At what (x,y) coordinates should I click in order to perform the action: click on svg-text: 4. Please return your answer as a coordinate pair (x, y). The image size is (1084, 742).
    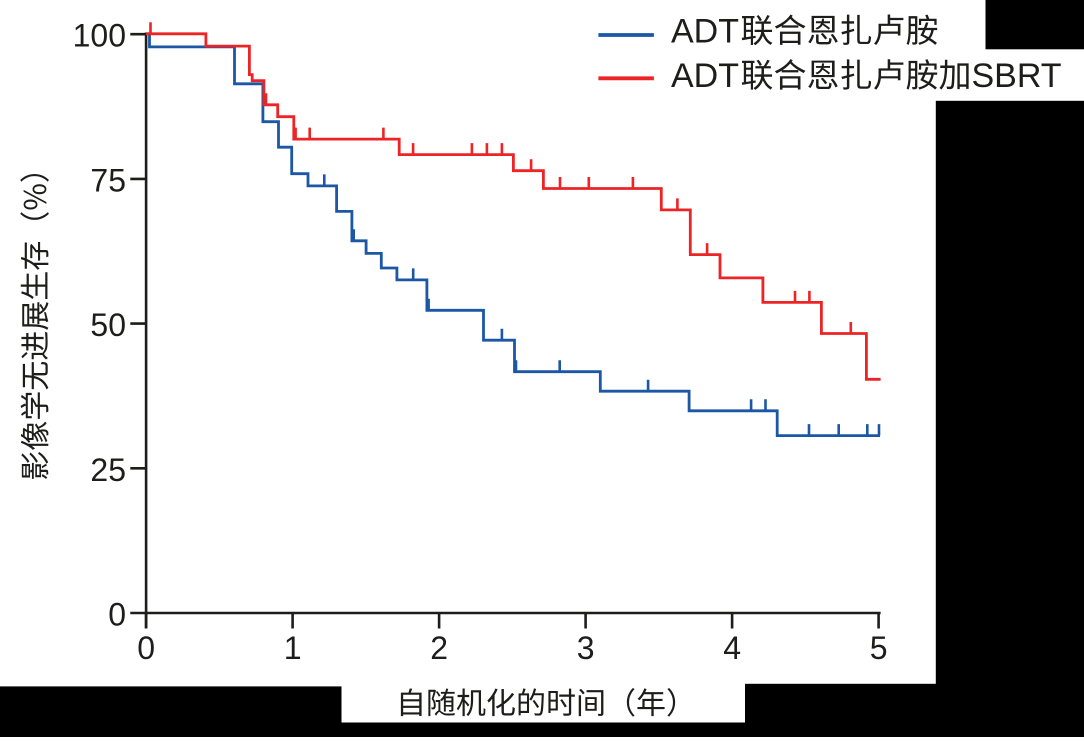
    Looking at the image, I should click on (732, 648).